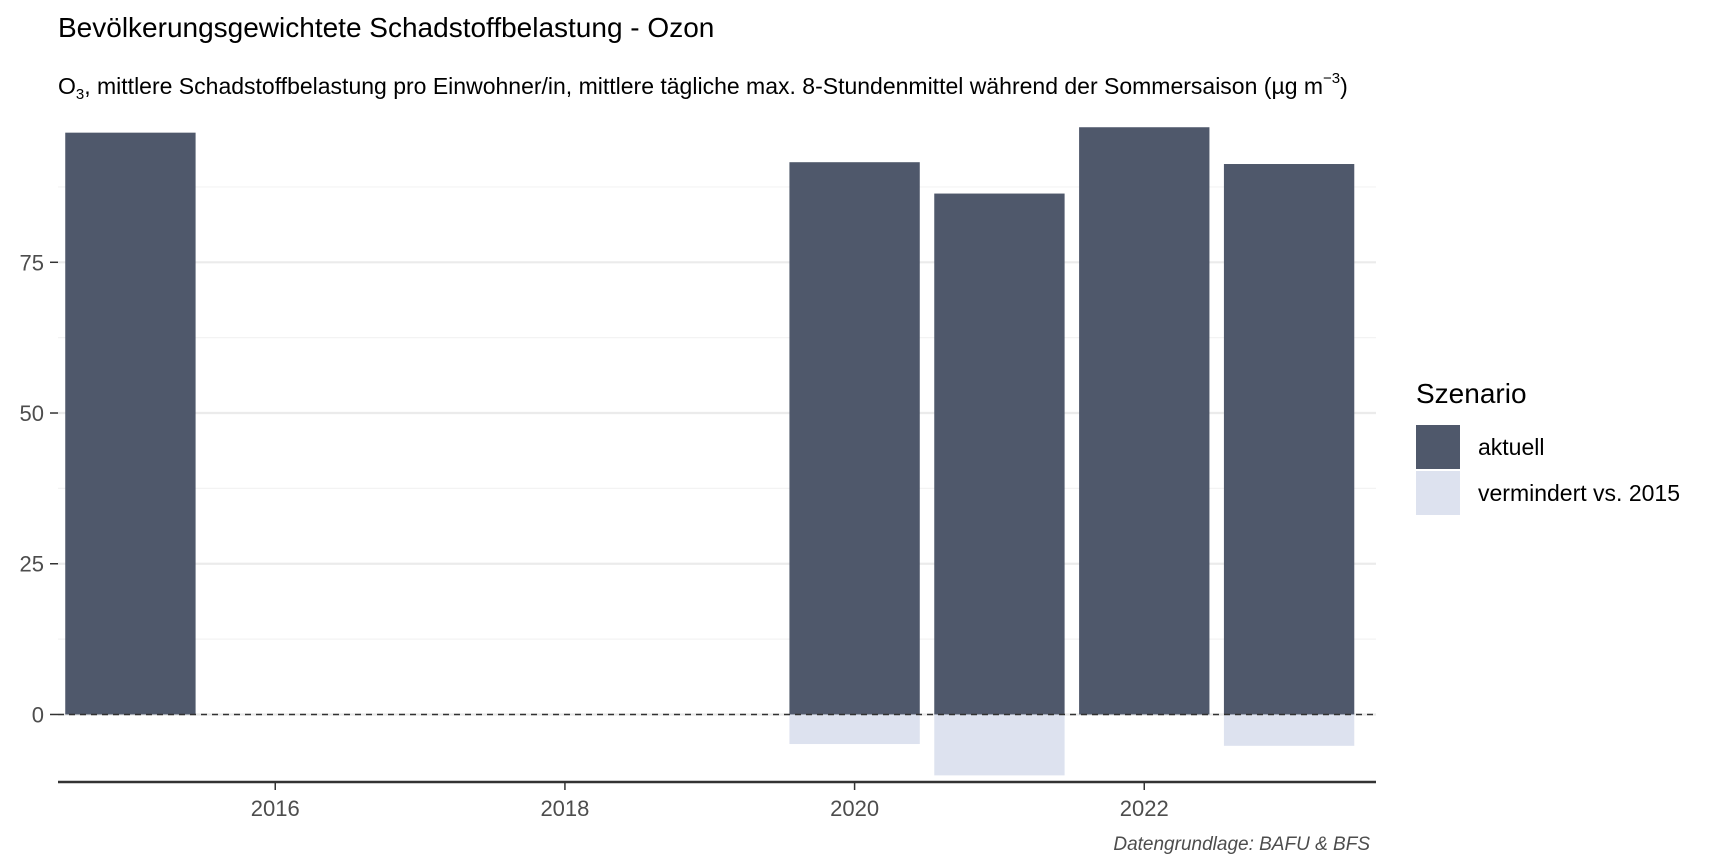 This screenshot has width=1728, height=864. I want to click on bar-vermindert-2021, so click(999, 745).